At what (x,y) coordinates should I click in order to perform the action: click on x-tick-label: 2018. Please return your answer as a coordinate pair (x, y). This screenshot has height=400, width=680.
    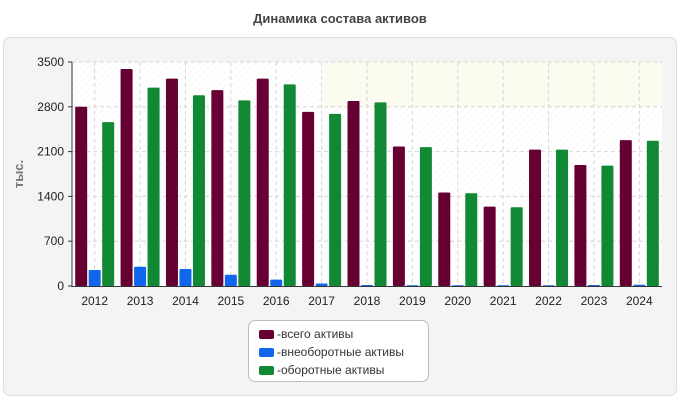
    Looking at the image, I should click on (367, 301).